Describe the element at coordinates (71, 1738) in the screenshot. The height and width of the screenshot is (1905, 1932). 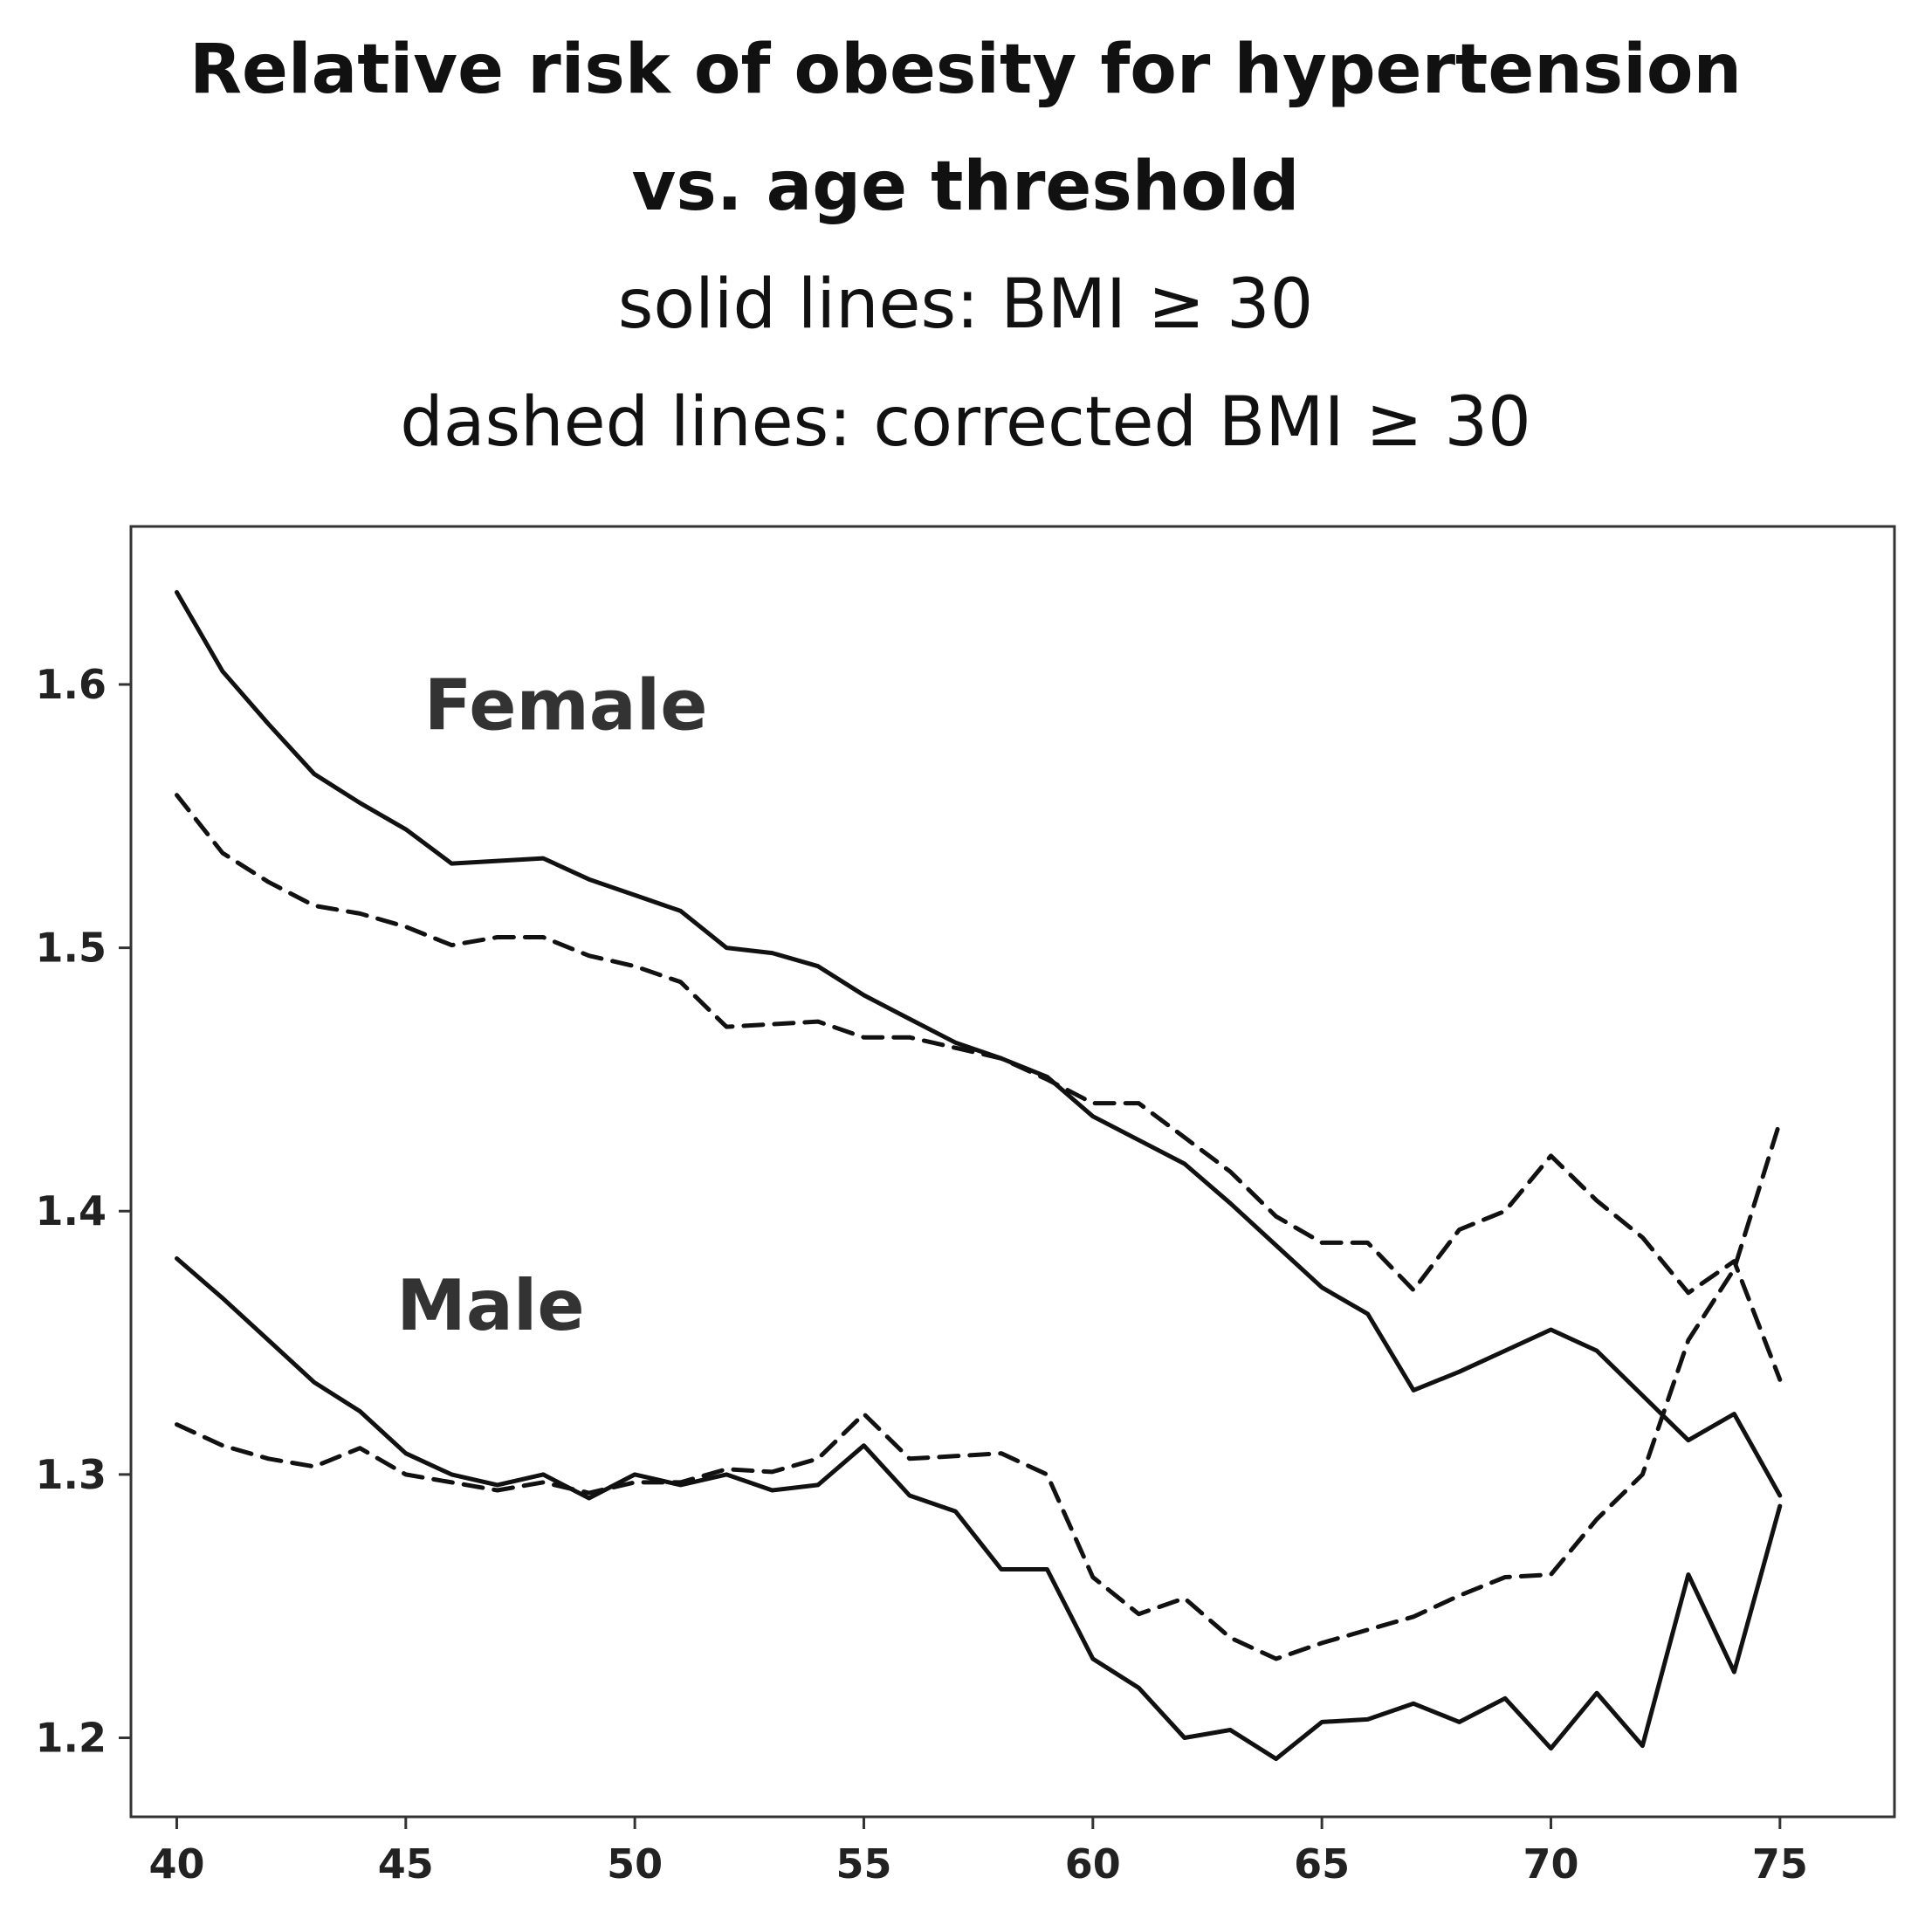
I see `y-tick-label: 1.2` at that location.